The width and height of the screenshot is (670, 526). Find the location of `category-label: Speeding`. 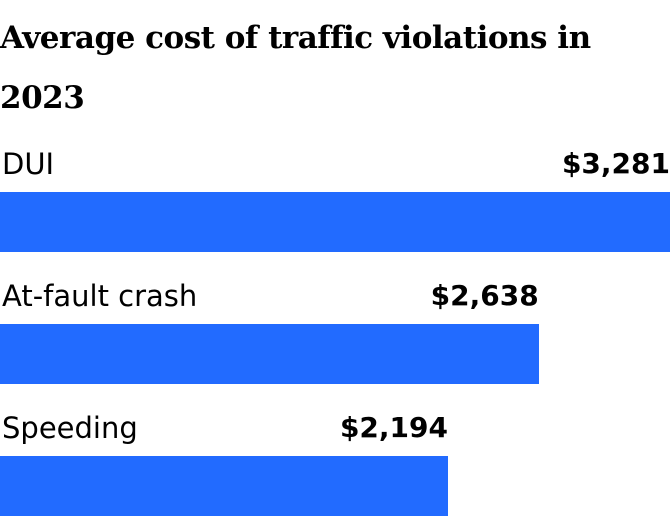

category-label: Speeding is located at coordinates (70, 428).